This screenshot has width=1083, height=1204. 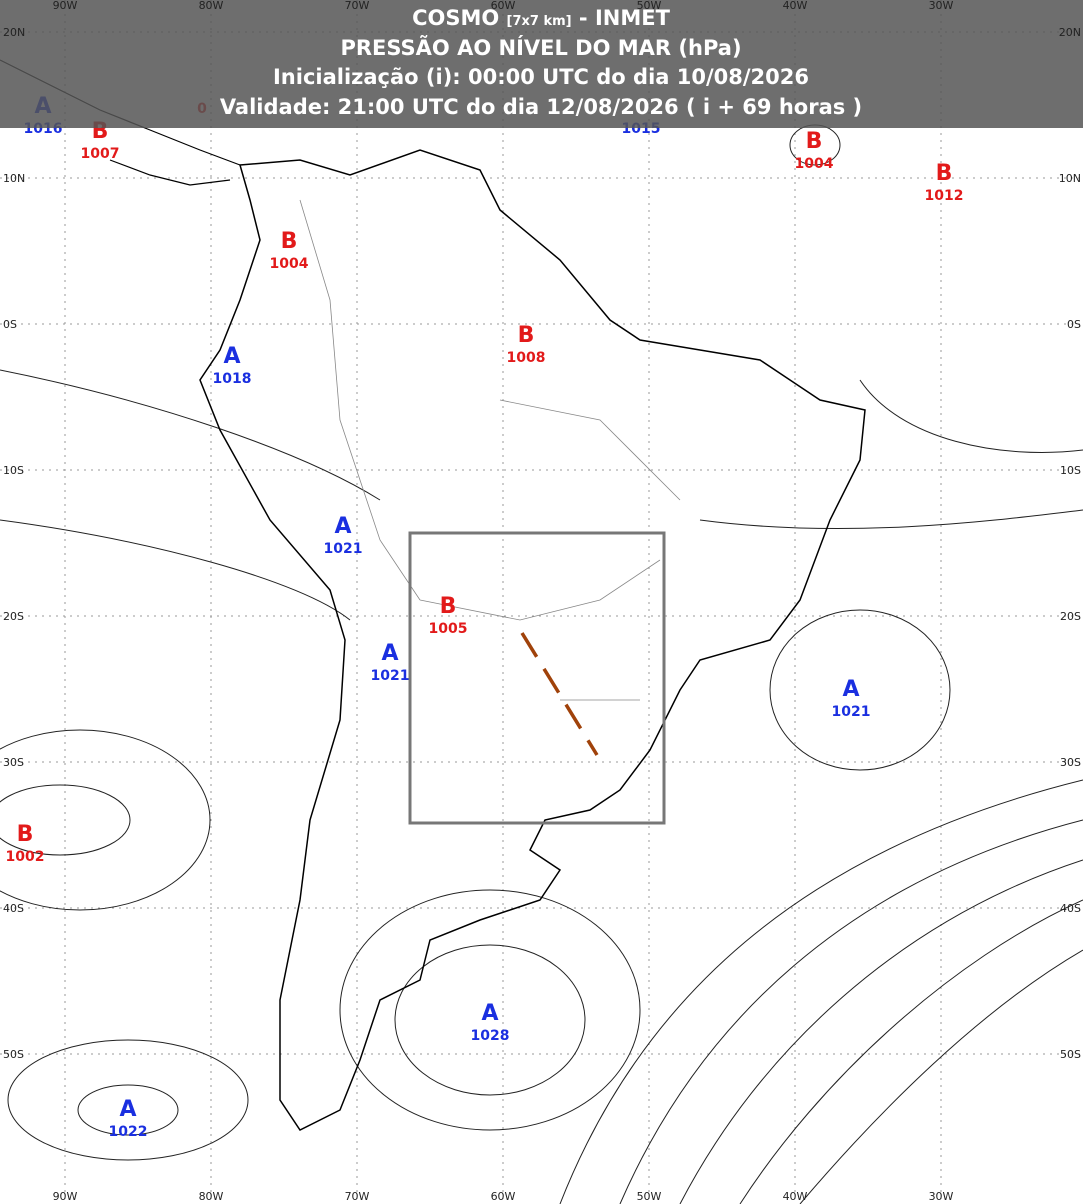 What do you see at coordinates (13, 762) in the screenshot?
I see `lat-label-left: 30S` at bounding box center [13, 762].